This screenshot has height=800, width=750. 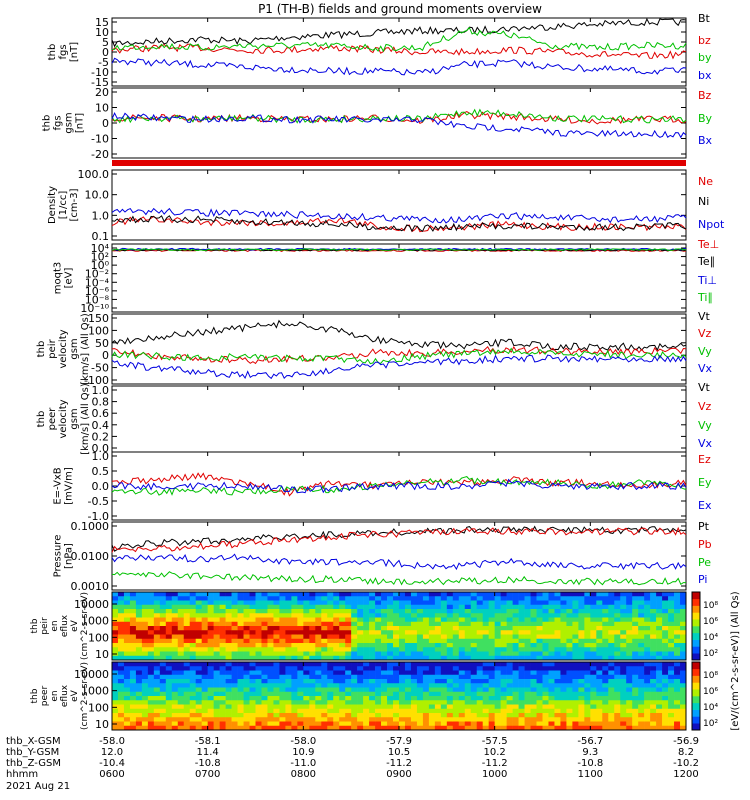 I want to click on legend-Pb: Pb, so click(x=705, y=544).